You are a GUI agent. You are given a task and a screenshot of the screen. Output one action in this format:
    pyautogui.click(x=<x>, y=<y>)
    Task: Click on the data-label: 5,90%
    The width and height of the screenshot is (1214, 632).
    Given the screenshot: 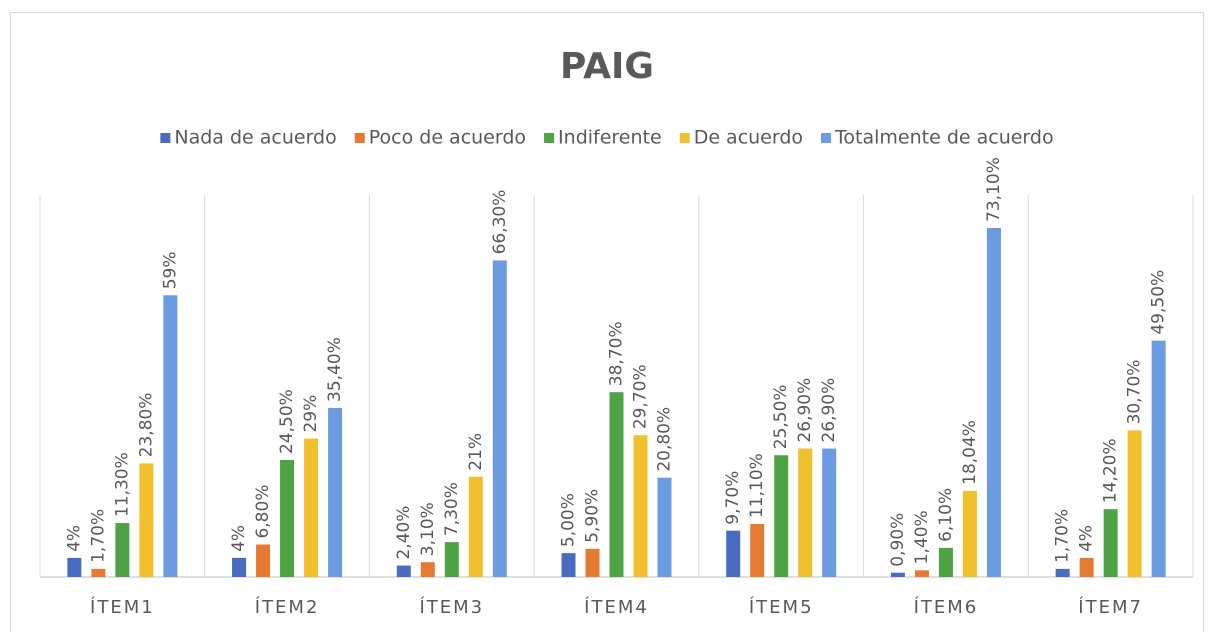 What is the action you would take?
    pyautogui.click(x=593, y=516)
    